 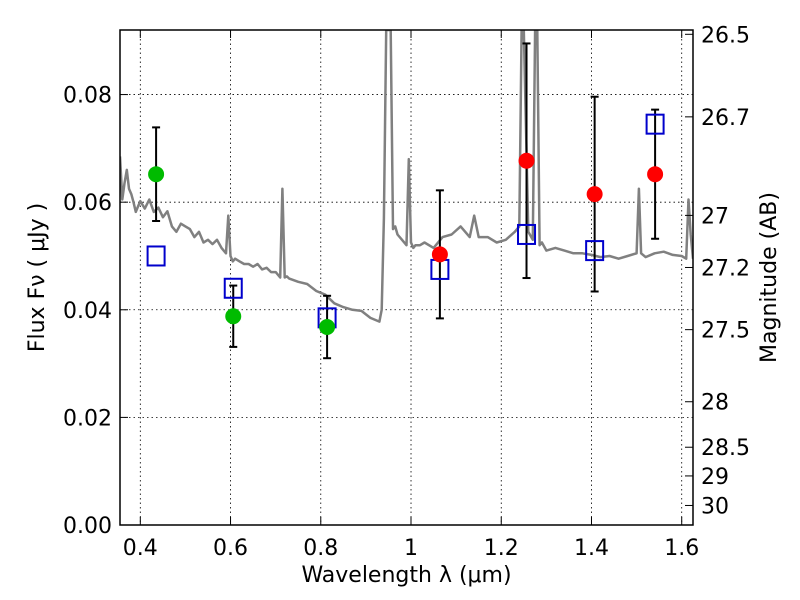 What do you see at coordinates (501, 548) in the screenshot?
I see `x-tick-label: 1.2` at bounding box center [501, 548].